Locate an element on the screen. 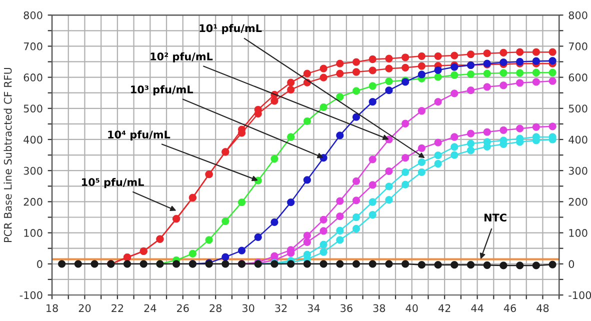 The height and width of the screenshot is (321, 591). x-tick-label: 36 is located at coordinates (346, 308).